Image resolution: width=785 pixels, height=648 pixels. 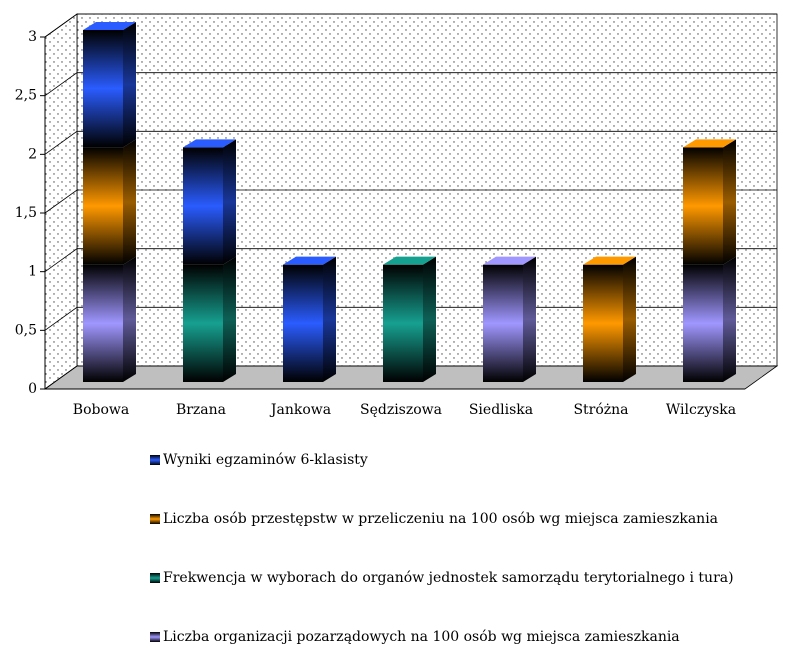 What do you see at coordinates (265, 460) in the screenshot?
I see `legend-label: Wyniki egzaminów 6-klasisty` at bounding box center [265, 460].